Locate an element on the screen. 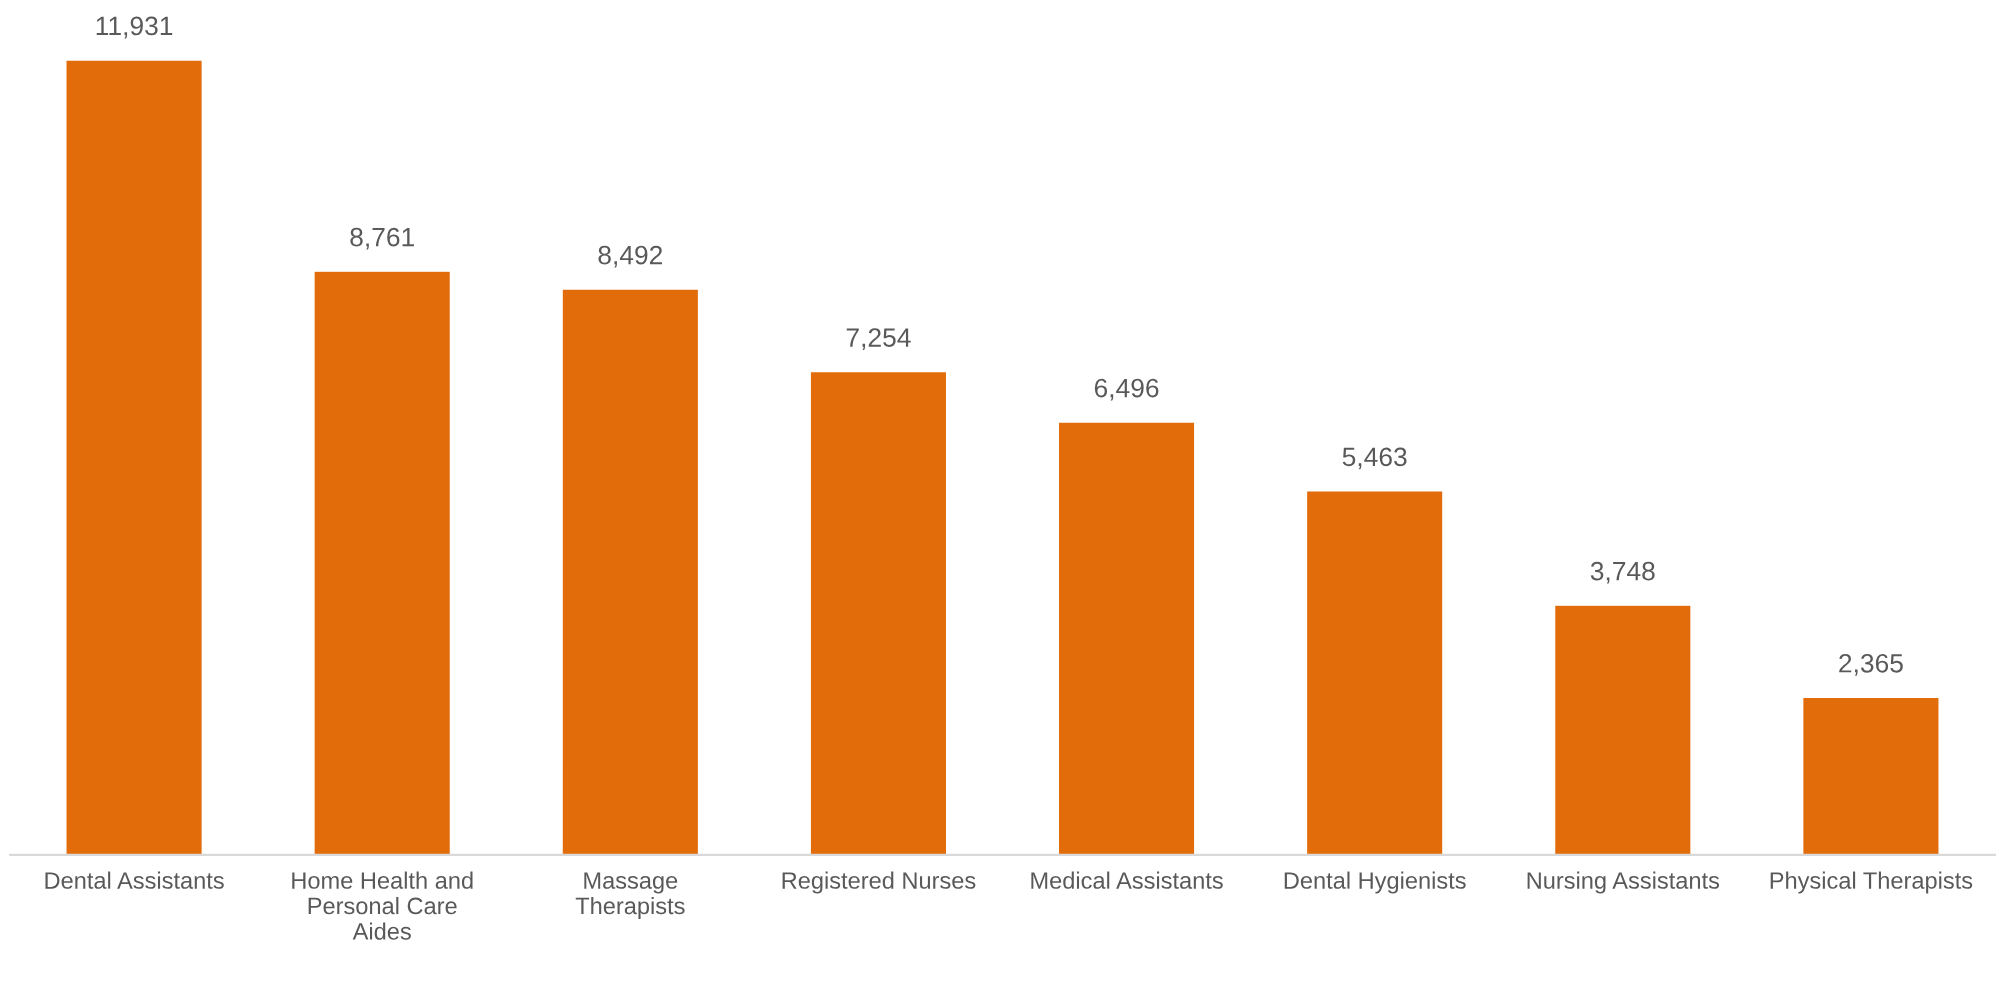  x-tick-label: Dental Hygienists is located at coordinates (1375, 882).